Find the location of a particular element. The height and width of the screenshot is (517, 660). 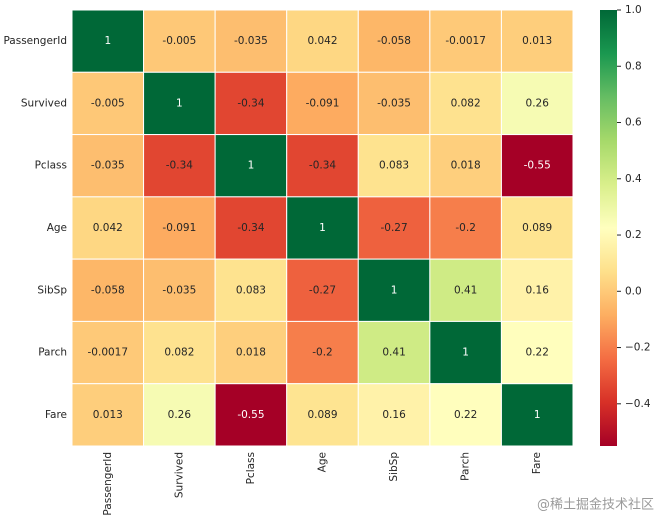

colorbar-tick-label: −0.2 is located at coordinates (638, 348).